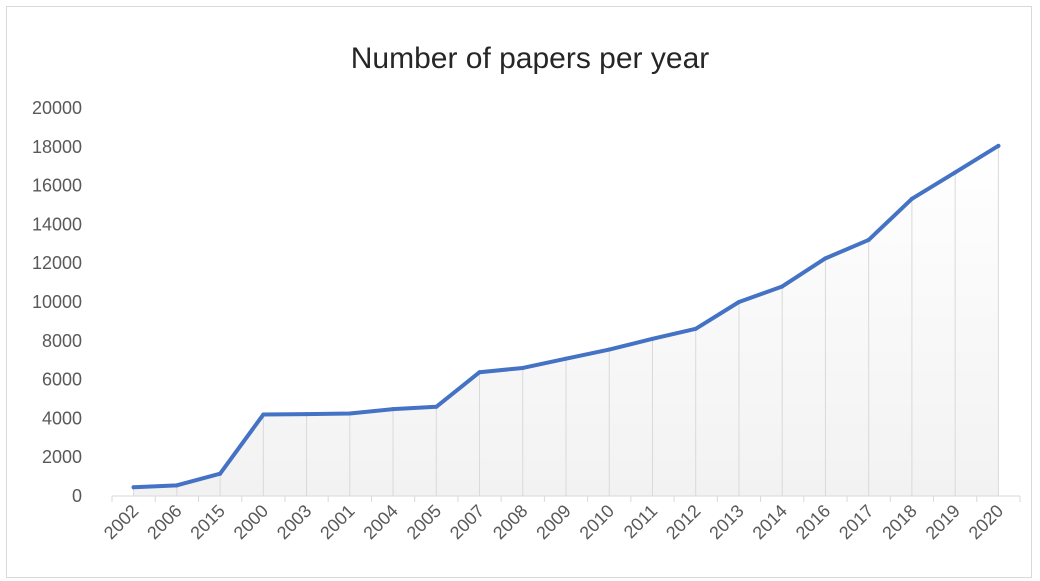 The height and width of the screenshot is (581, 1040). Describe the element at coordinates (770, 522) in the screenshot. I see `x-tick-label-2014: 2014` at that location.